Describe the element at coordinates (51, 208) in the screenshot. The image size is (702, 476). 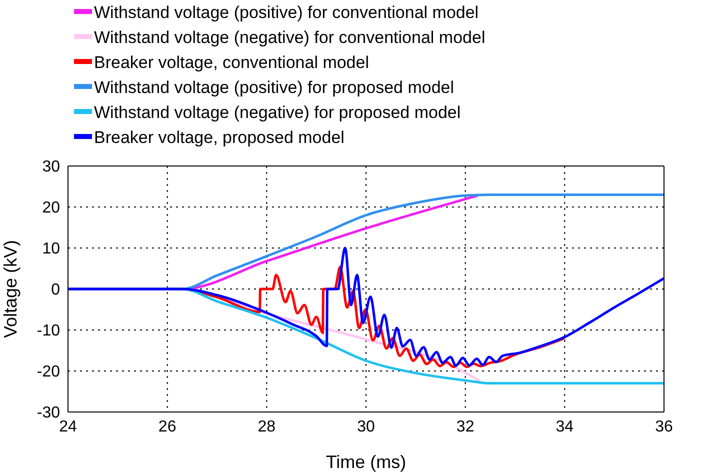
I see `y-tick-label: 20` at that location.